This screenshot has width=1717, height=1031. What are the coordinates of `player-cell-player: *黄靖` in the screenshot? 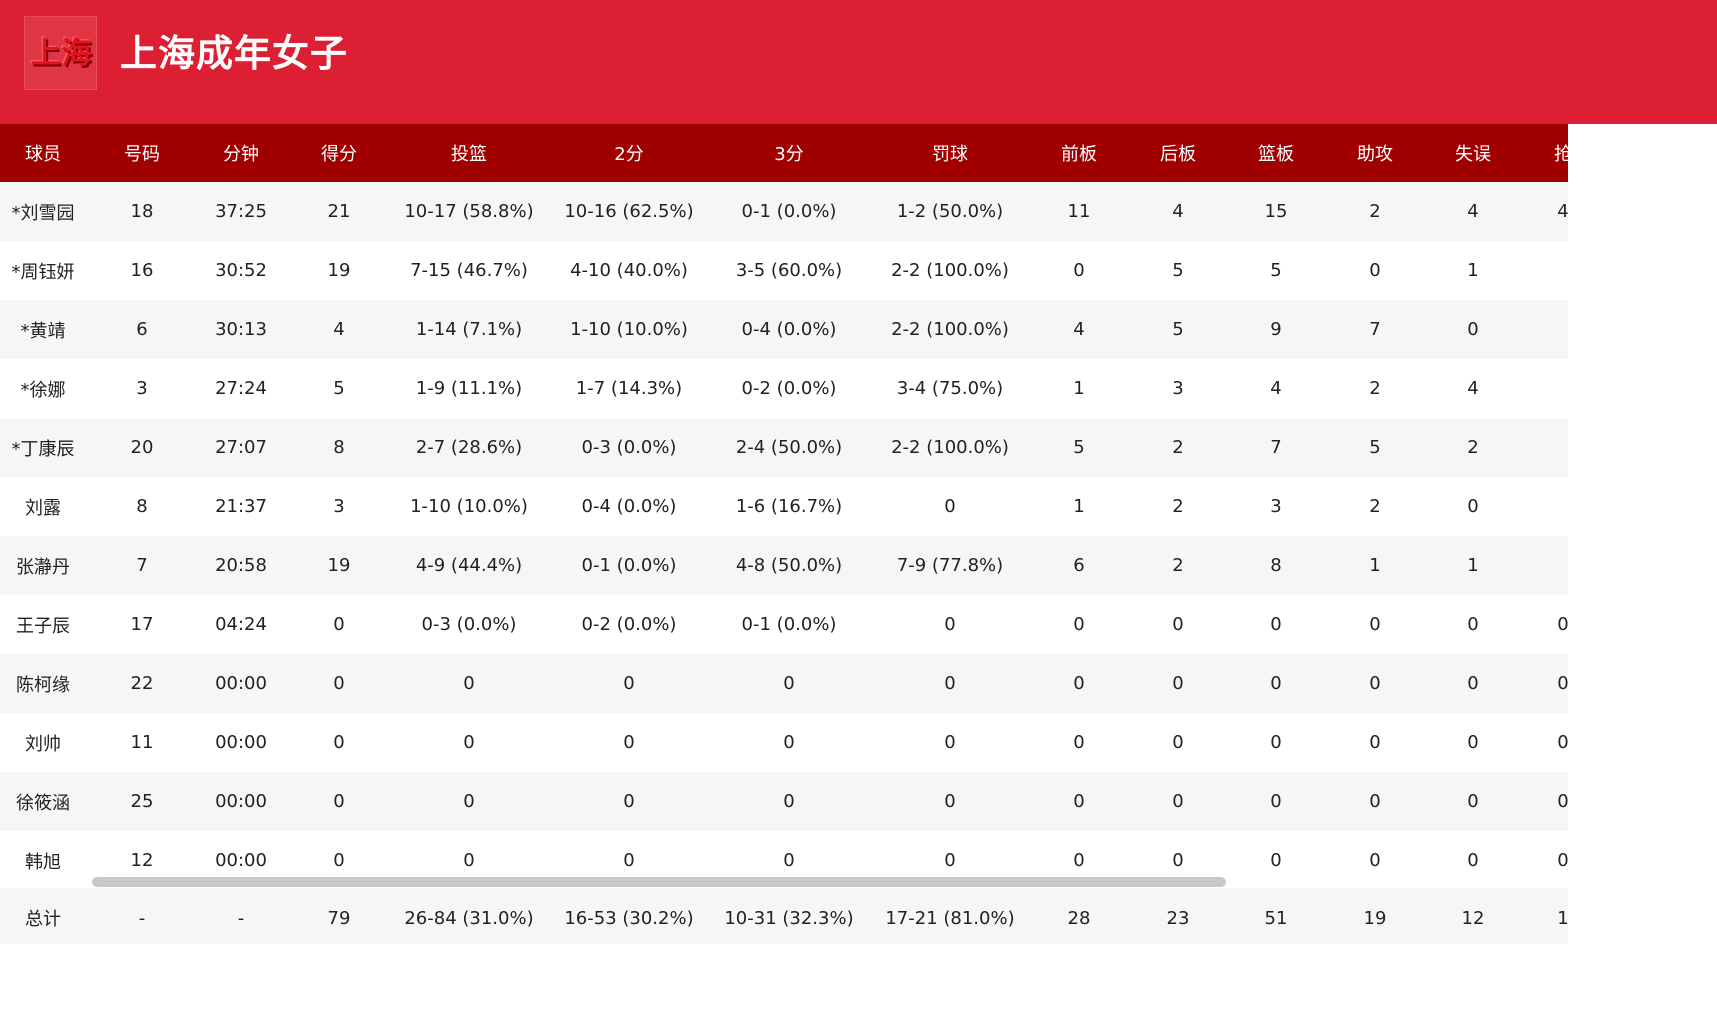 It's located at (44, 329).